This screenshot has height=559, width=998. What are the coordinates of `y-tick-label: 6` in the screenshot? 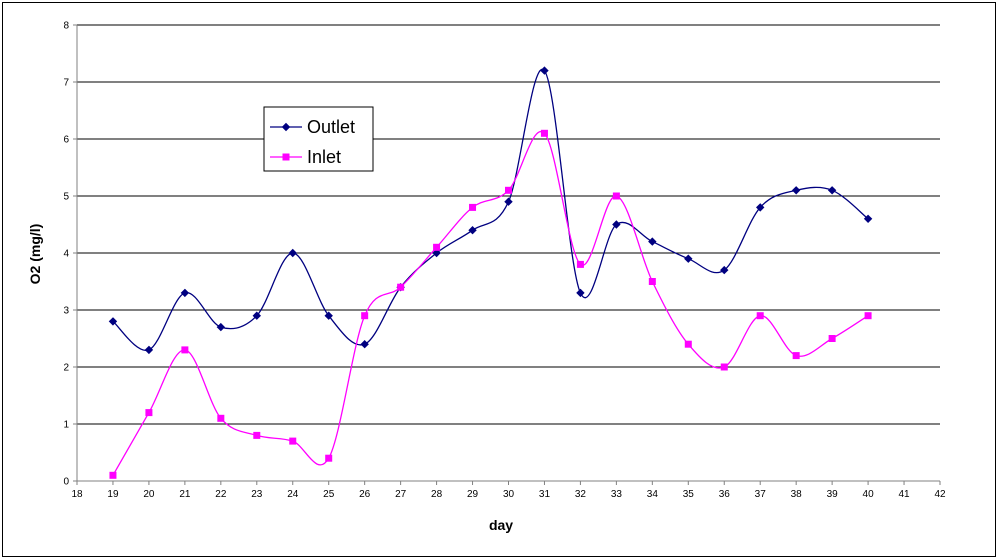 It's located at (66, 140).